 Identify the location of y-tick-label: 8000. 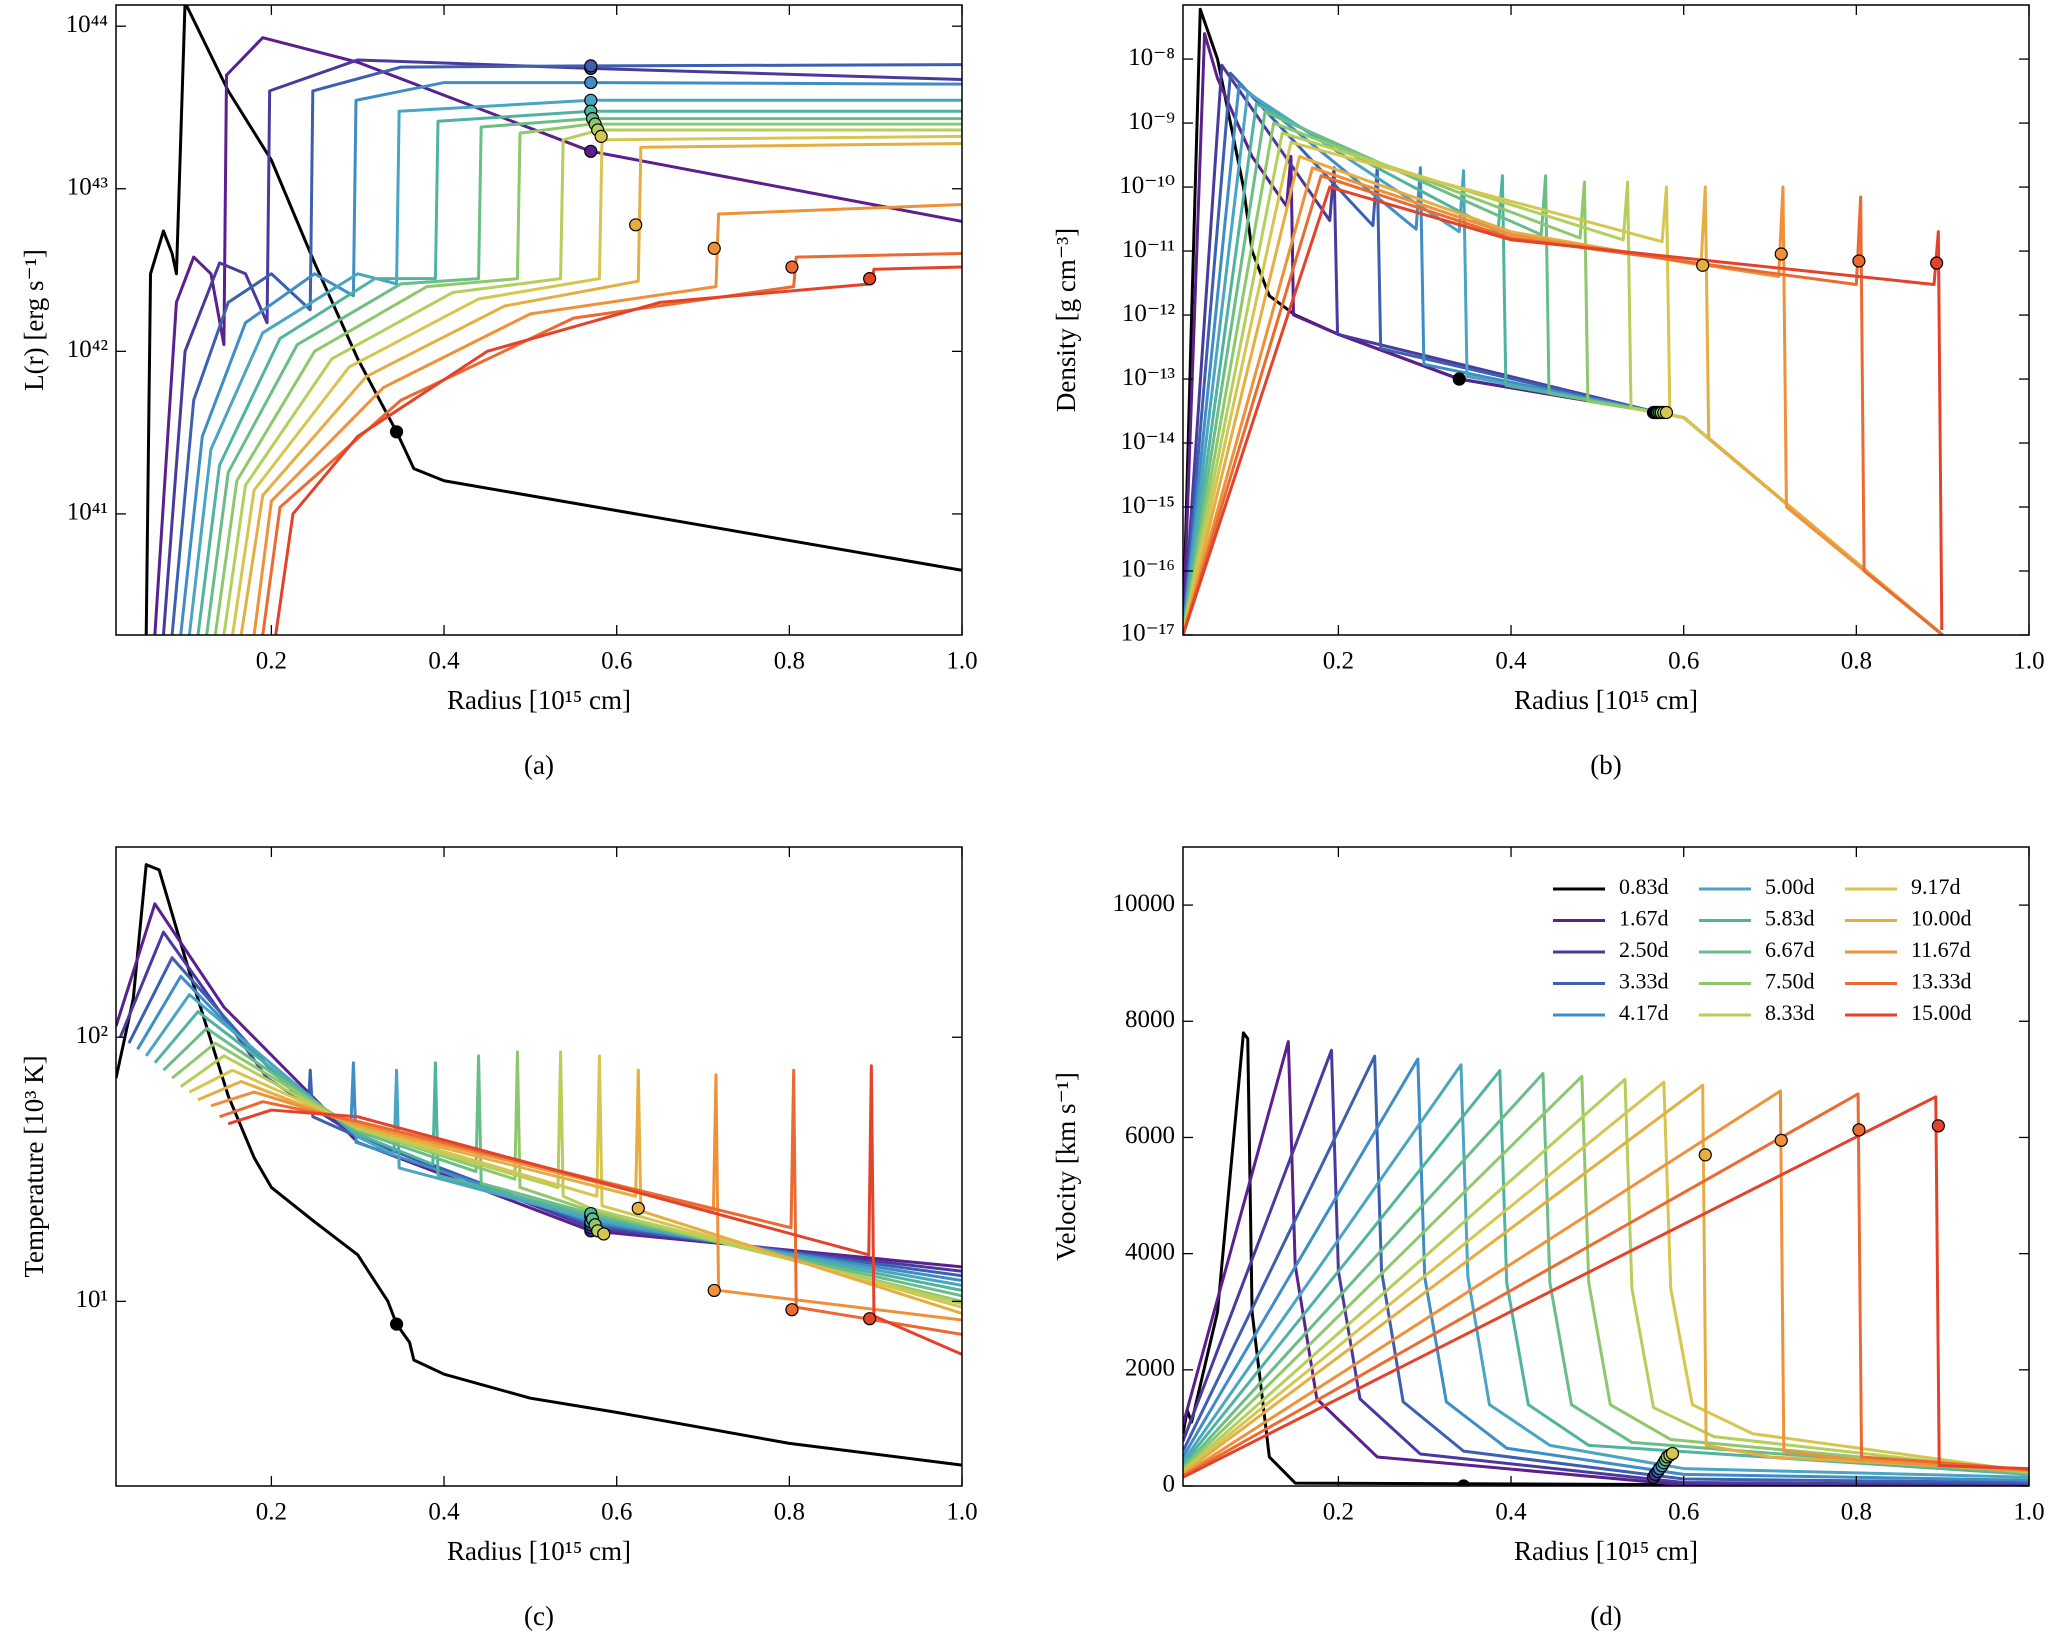
(1150, 1019).